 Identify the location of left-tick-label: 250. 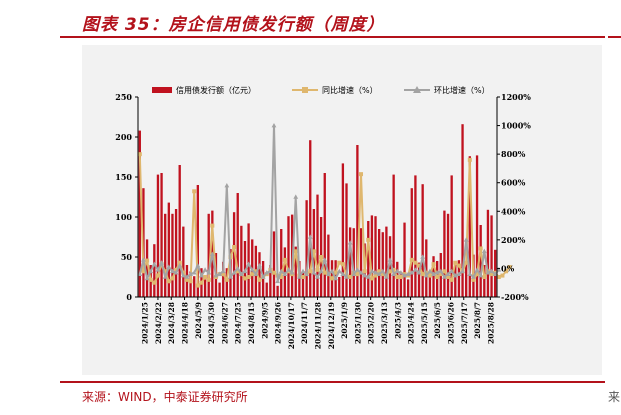
(123, 97).